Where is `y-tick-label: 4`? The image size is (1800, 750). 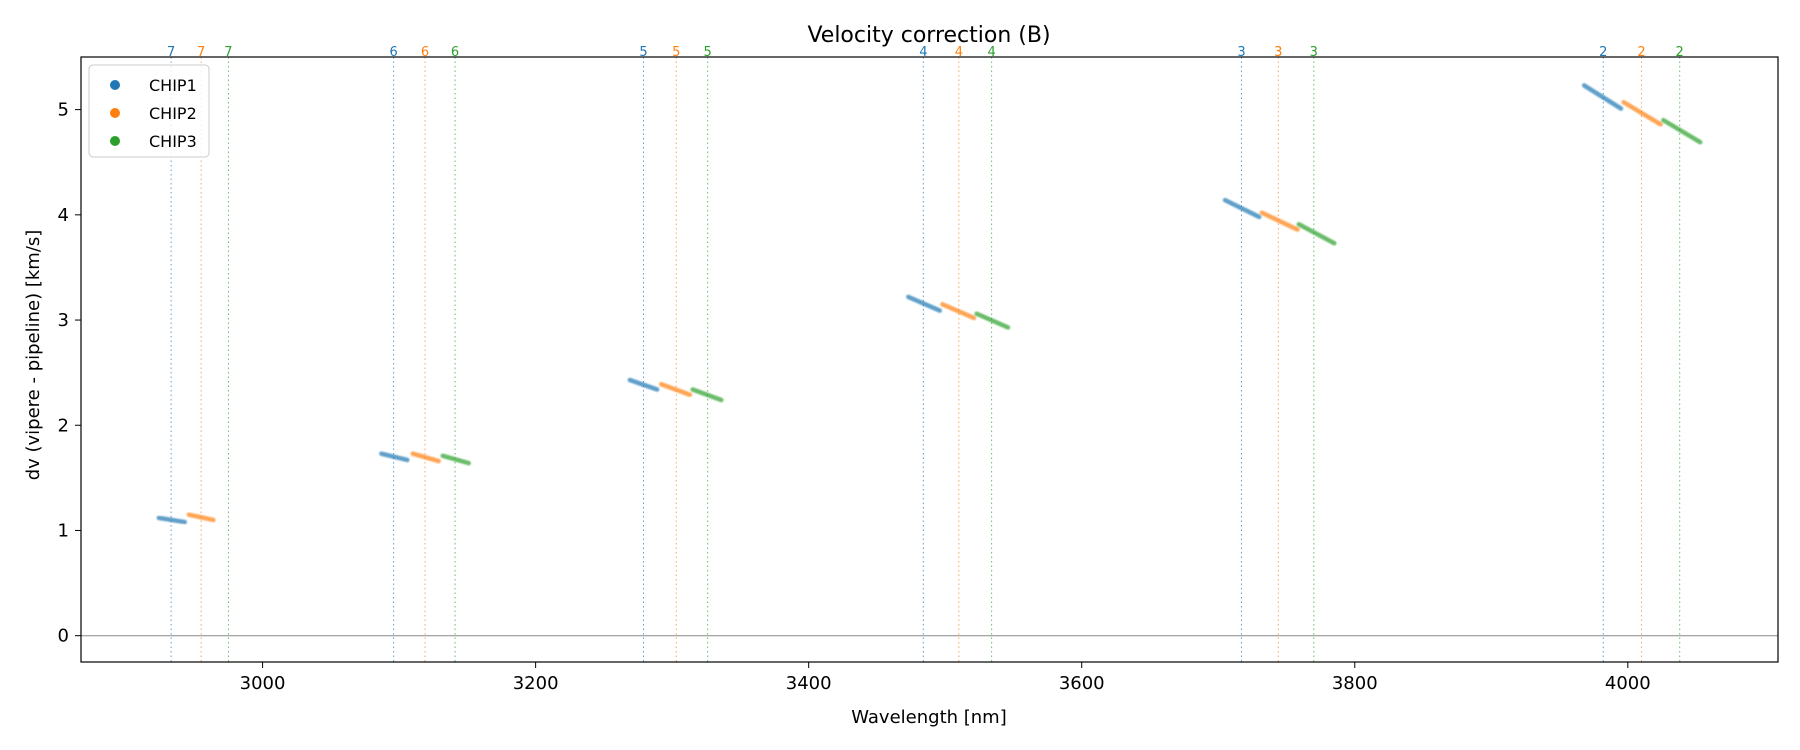 y-tick-label: 4 is located at coordinates (63, 215).